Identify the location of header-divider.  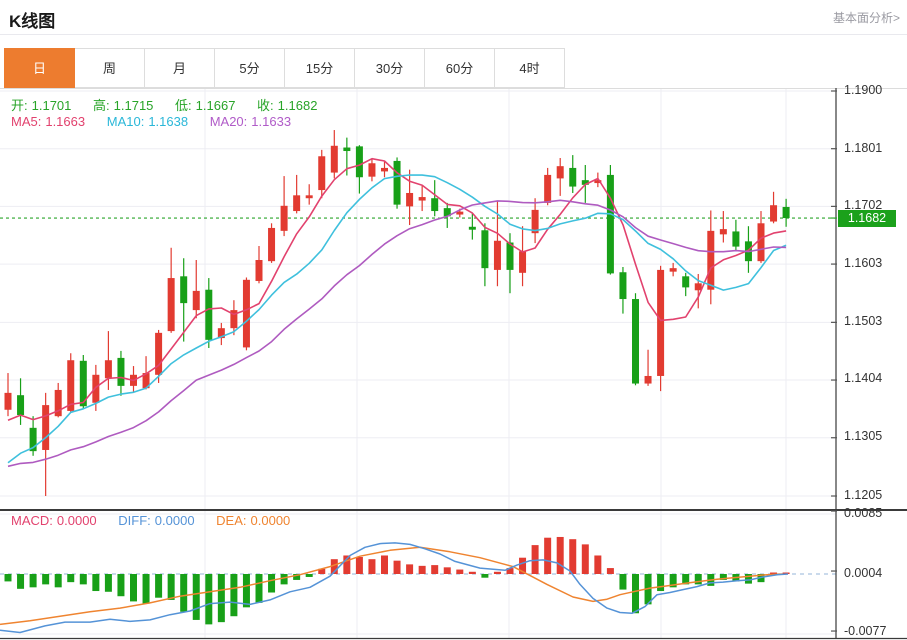
(453, 34).